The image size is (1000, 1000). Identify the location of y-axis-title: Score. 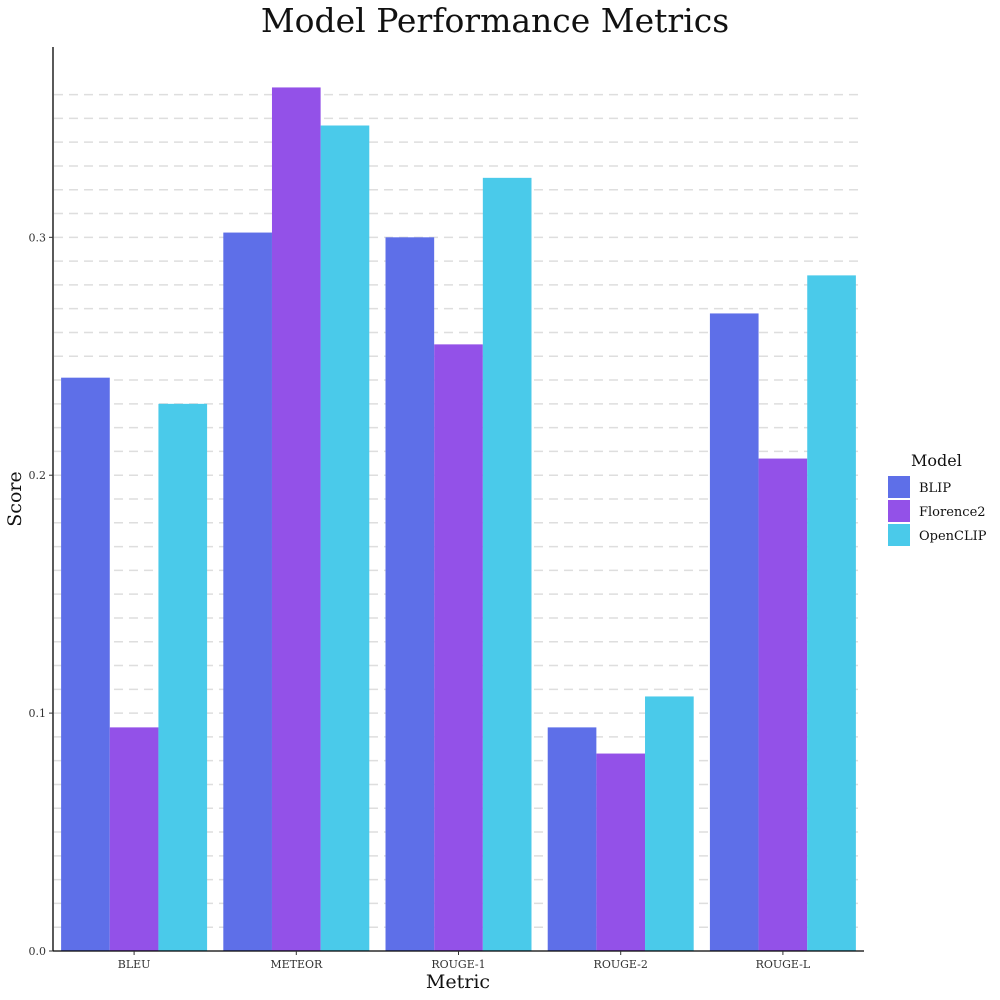
(15, 498).